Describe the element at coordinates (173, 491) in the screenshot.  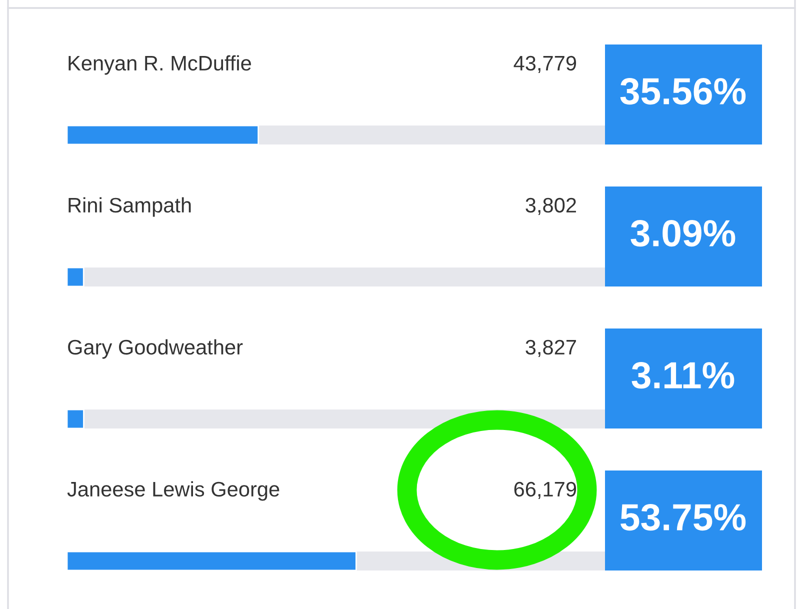
I see `y-tick-label: Janeese Lewis George` at that location.